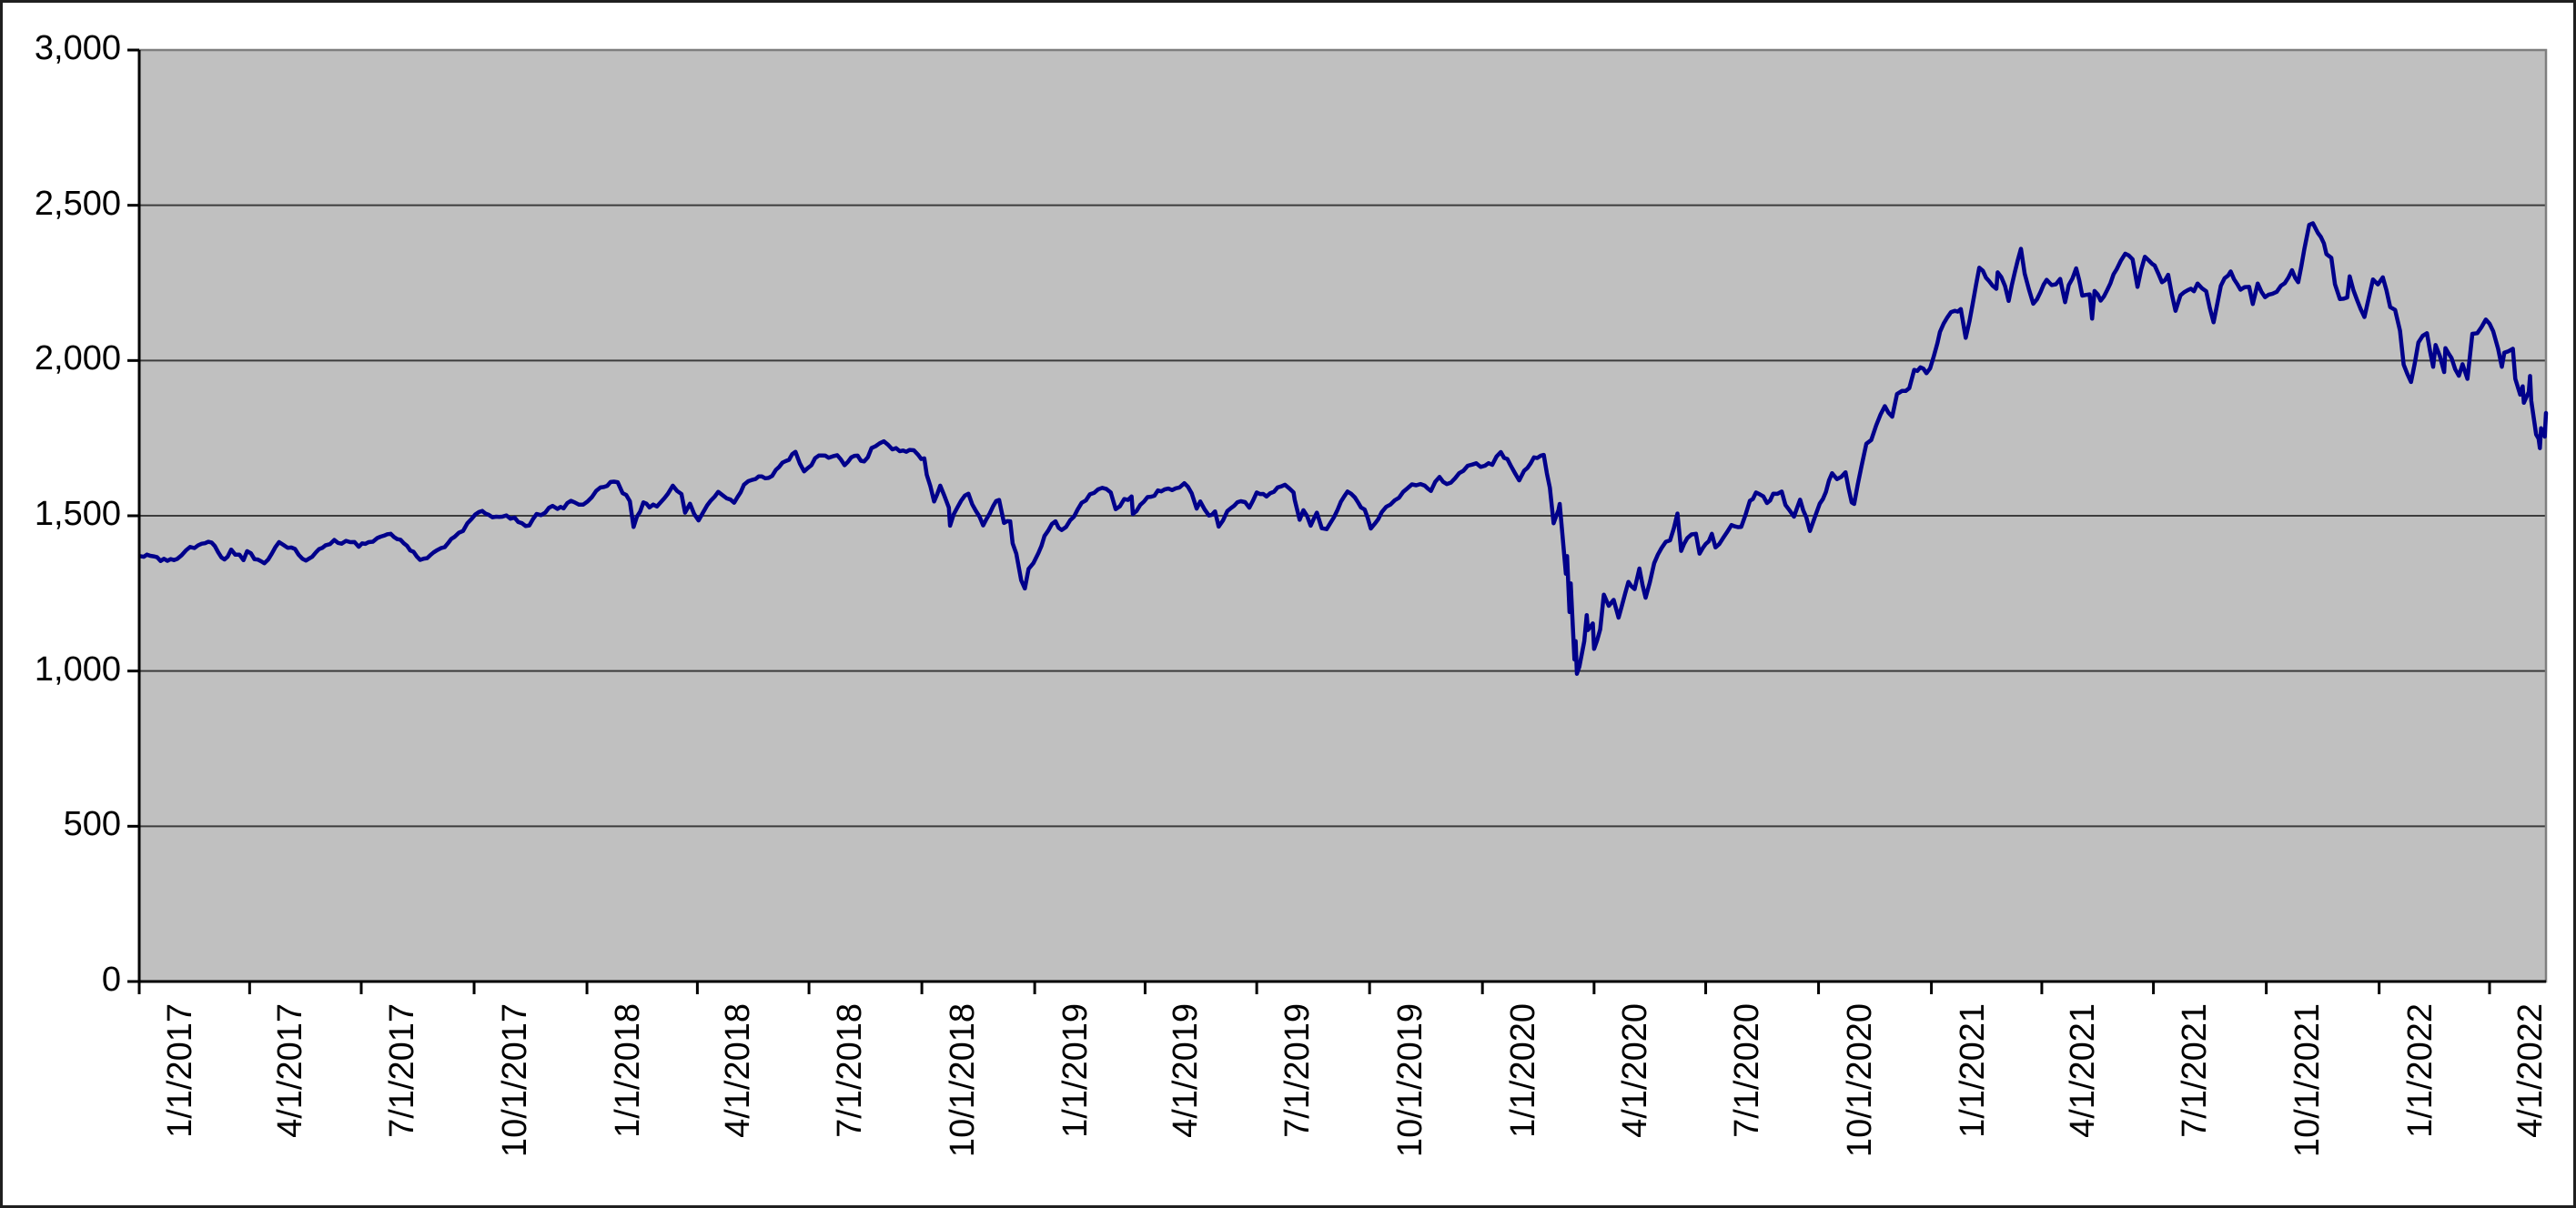 The image size is (2576, 1208). Describe the element at coordinates (402, 1070) in the screenshot. I see `x-tick-label: 7/1/2017` at that location.